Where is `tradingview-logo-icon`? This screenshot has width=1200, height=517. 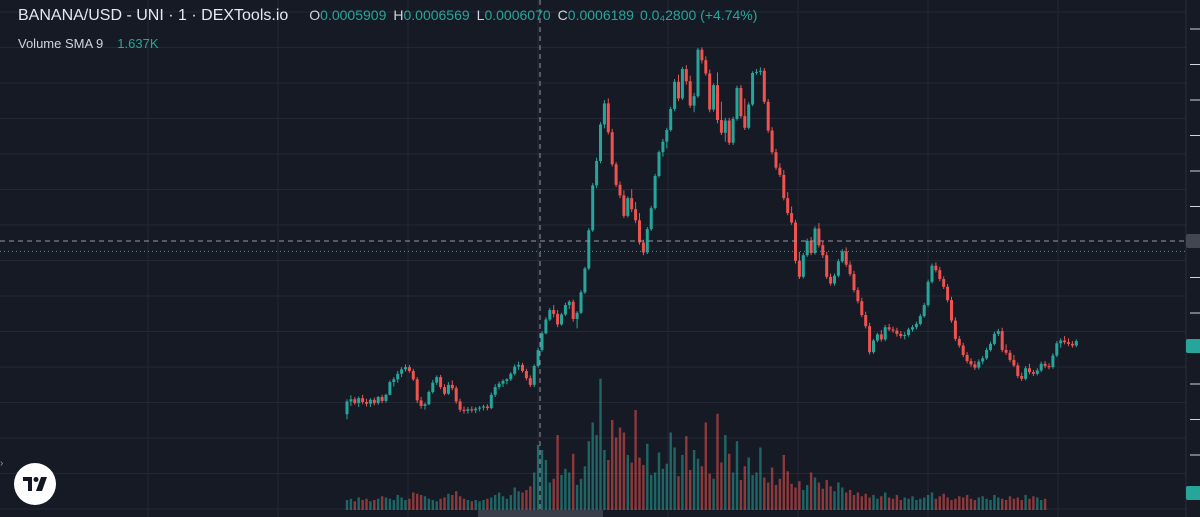 tradingview-logo-icon is located at coordinates (35, 484).